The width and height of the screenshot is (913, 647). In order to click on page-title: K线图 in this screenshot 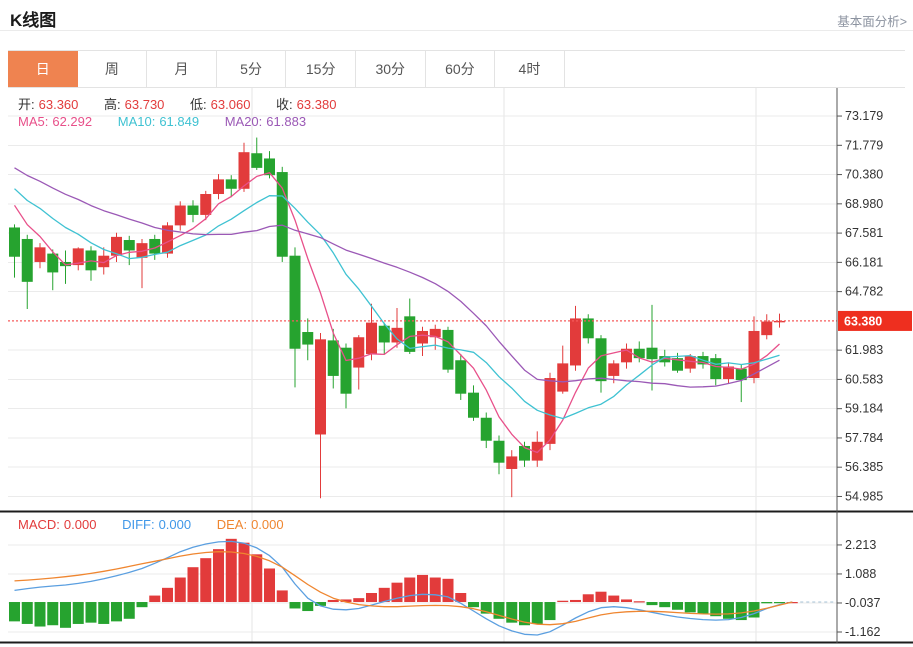, I will do `click(33, 20)`.